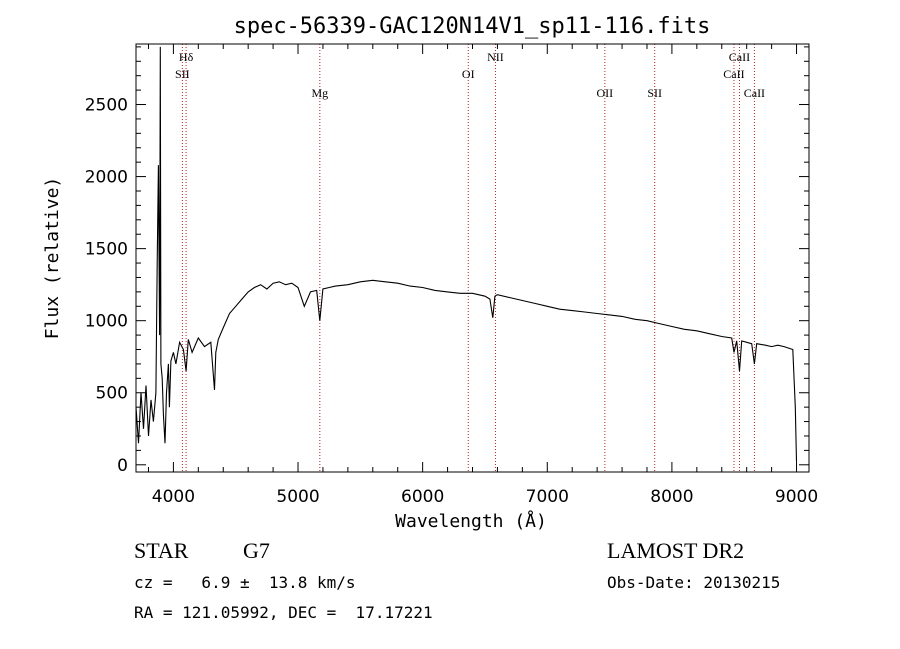 Image resolution: width=900 pixels, height=649 pixels. Describe the element at coordinates (52, 258) in the screenshot. I see `y-axis-label: Flux (relative)` at that location.